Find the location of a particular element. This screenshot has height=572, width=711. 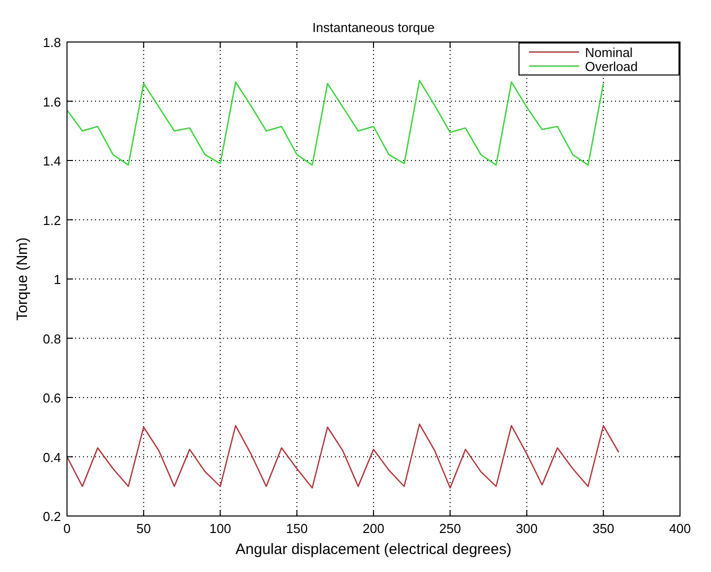

legend-label: Overload is located at coordinates (611, 66).